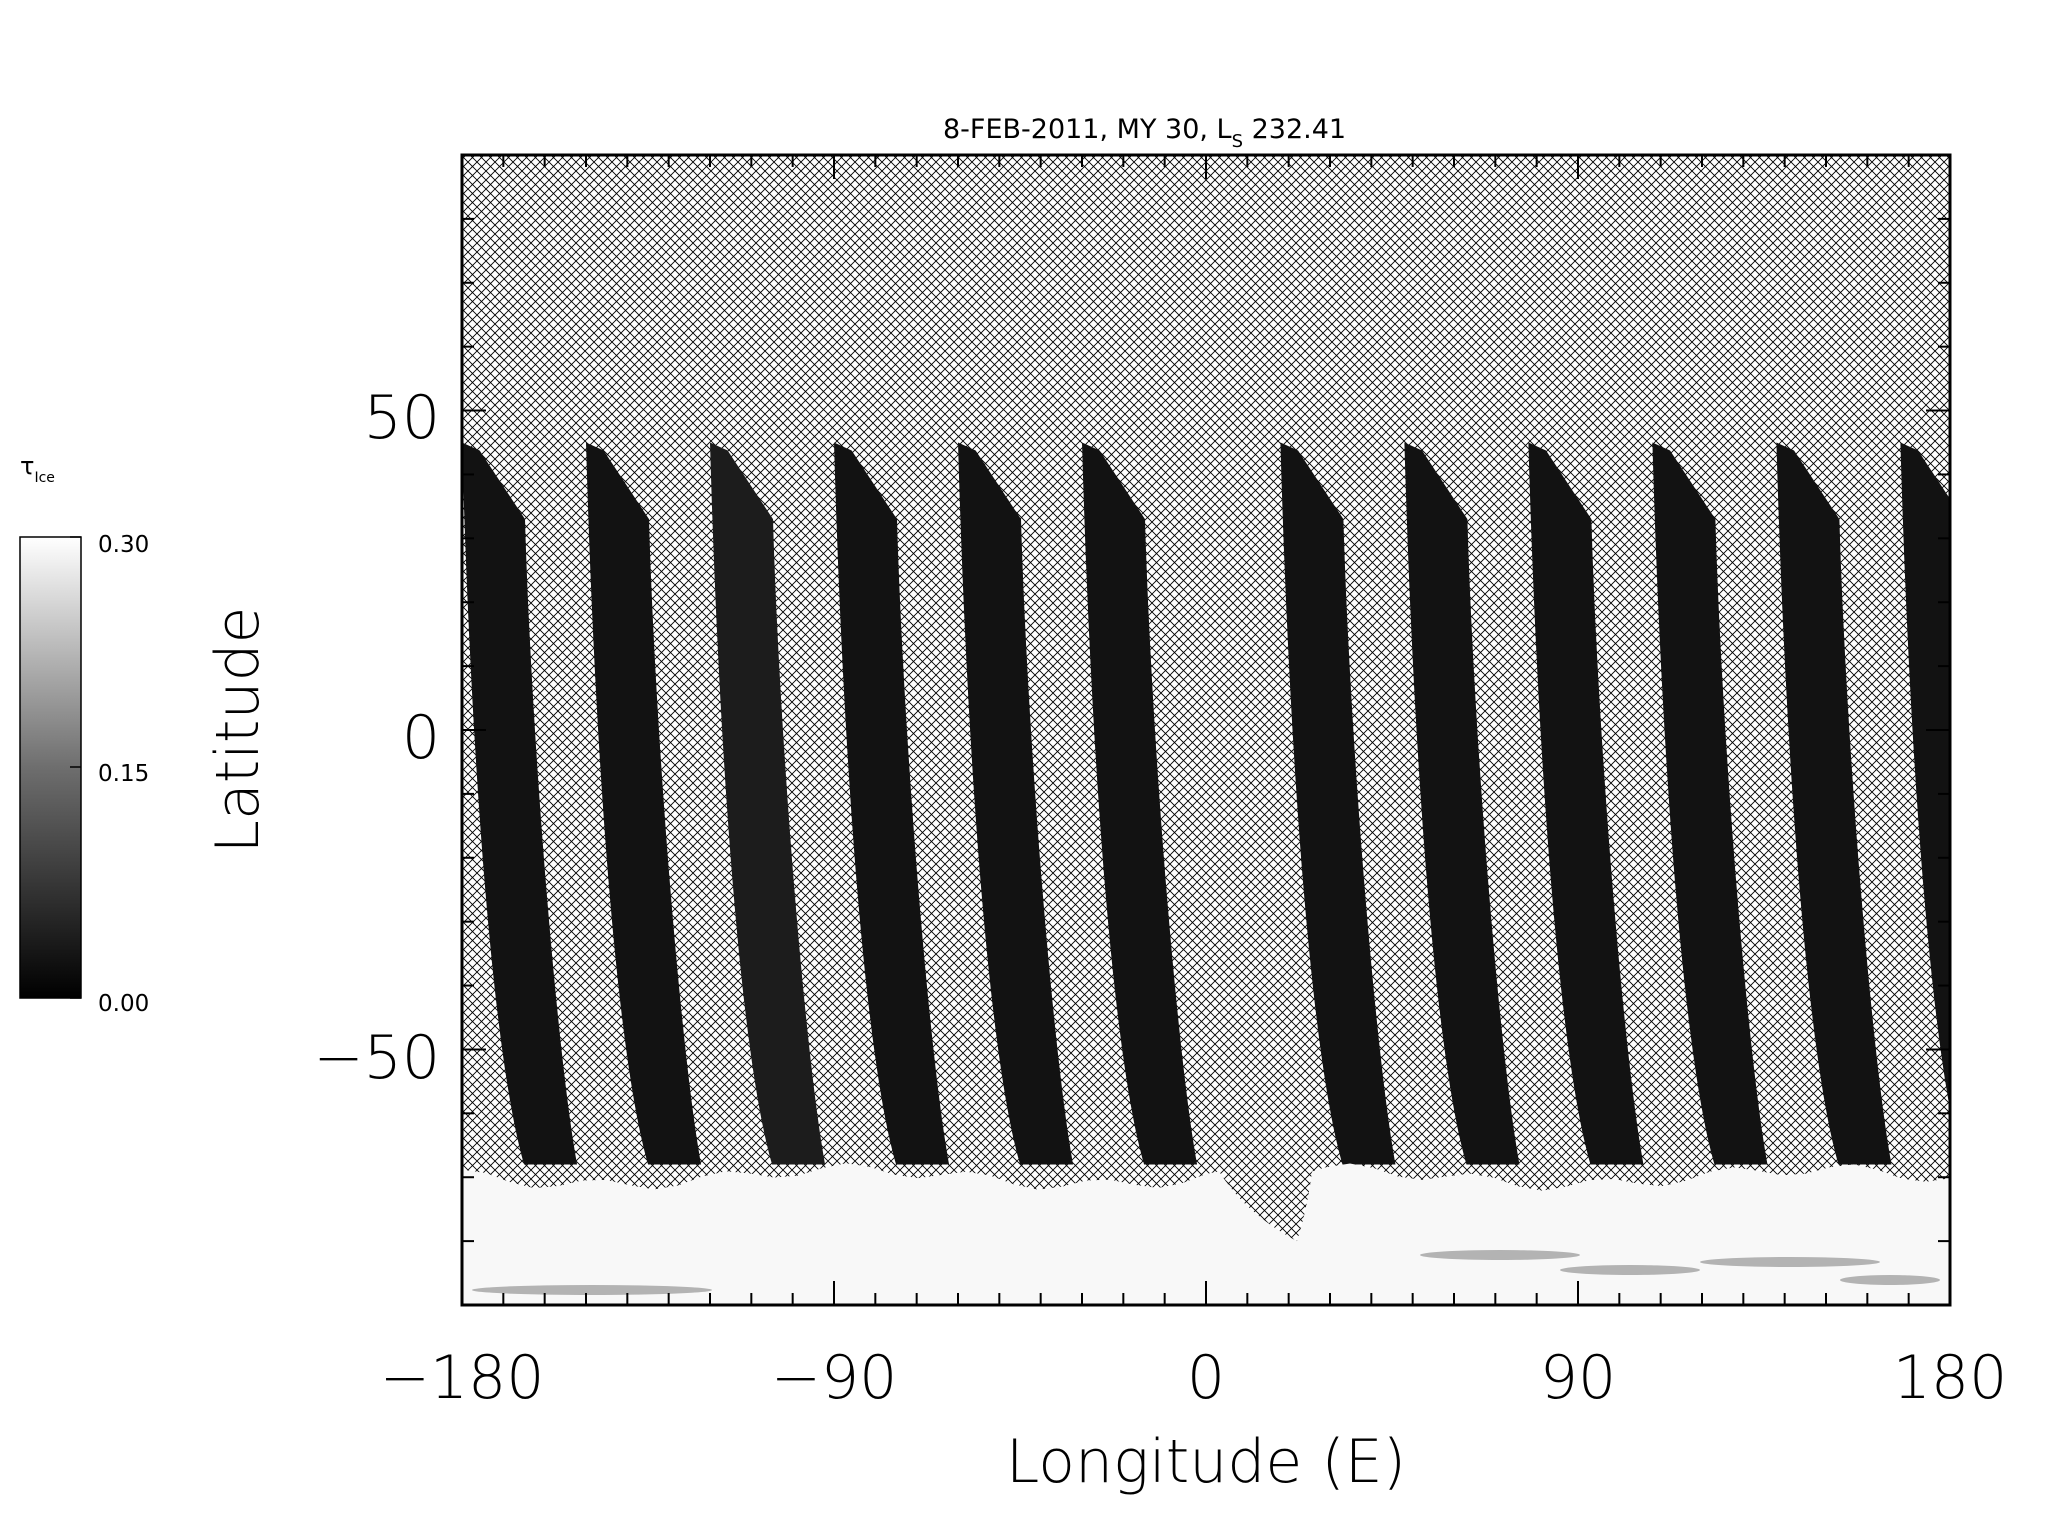 Image resolution: width=2048 pixels, height=1536 pixels. I want to click on chart-title: 8-FEB-2011, MY 30, LS 232.41, so click(1144, 133).